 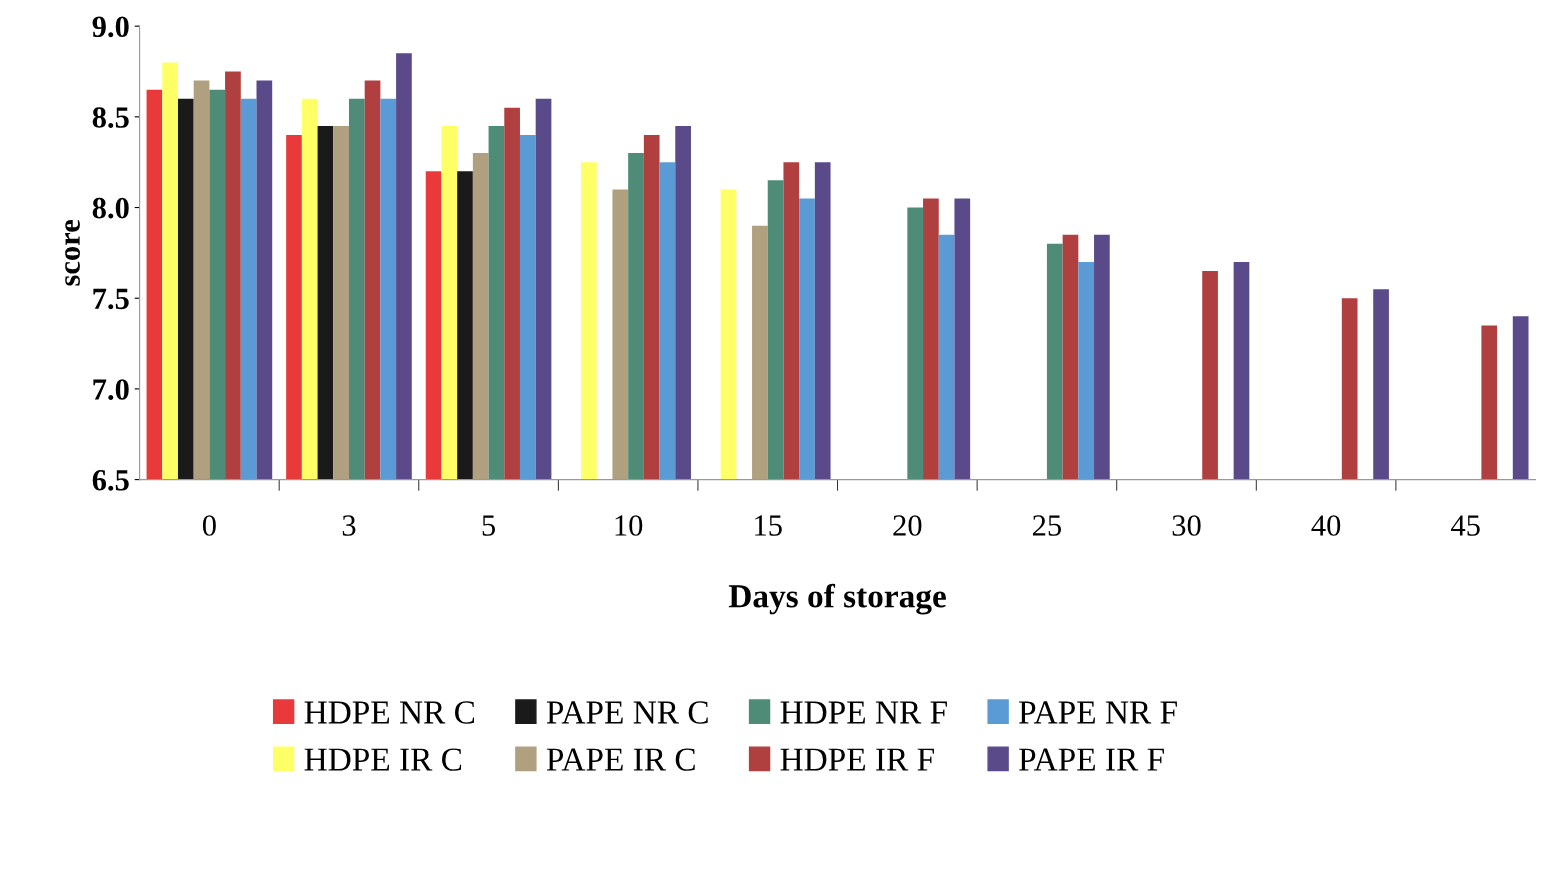 I want to click on legend-label: PAPE IR C, so click(x=620, y=759).